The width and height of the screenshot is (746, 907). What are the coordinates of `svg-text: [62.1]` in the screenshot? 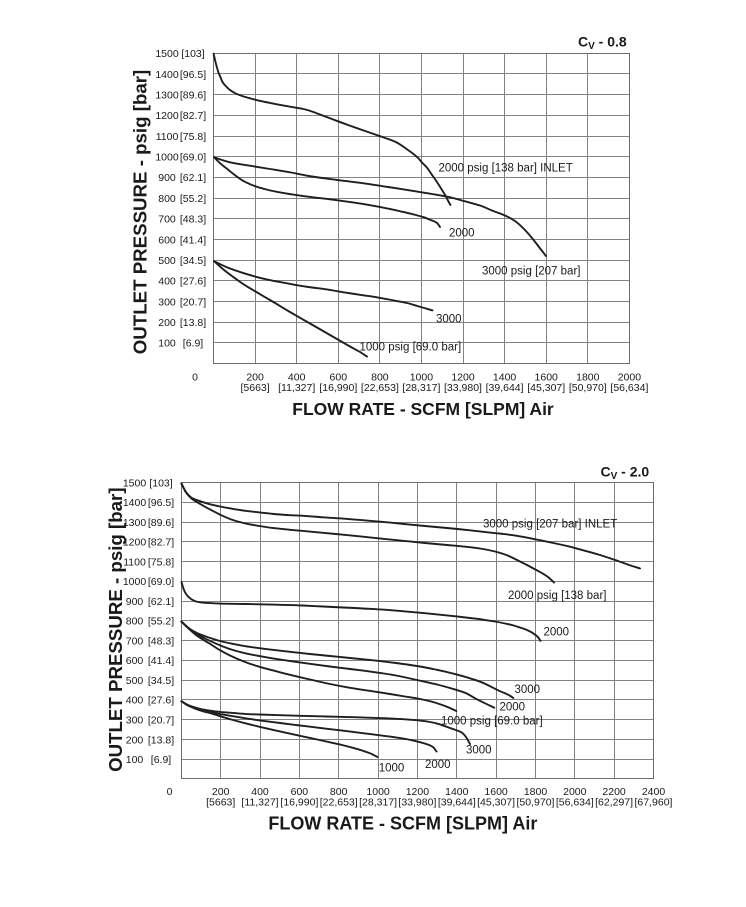 It's located at (161, 602).